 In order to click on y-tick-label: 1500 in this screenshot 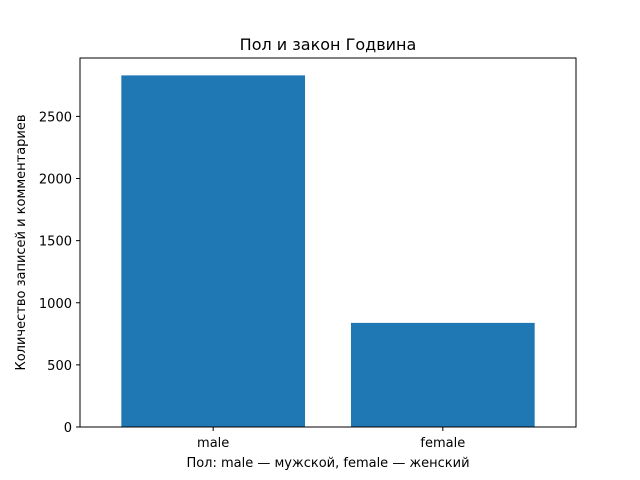, I will do `click(55, 242)`.